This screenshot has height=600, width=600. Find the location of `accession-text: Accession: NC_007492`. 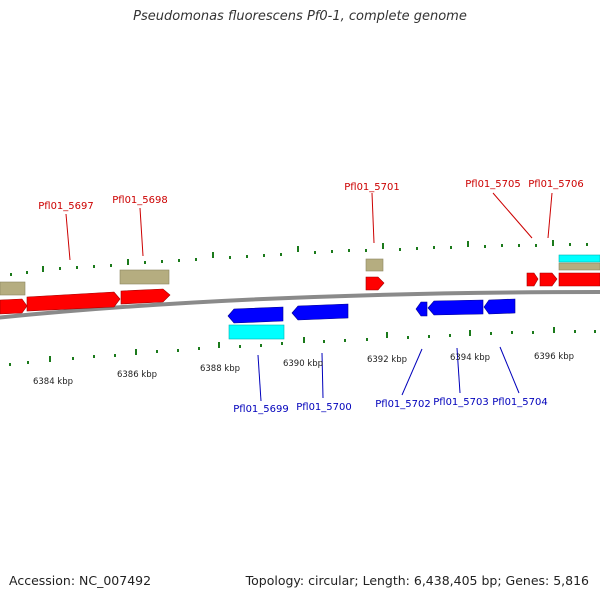

accession-text: Accession: NC_007492 is located at coordinates (80, 580).